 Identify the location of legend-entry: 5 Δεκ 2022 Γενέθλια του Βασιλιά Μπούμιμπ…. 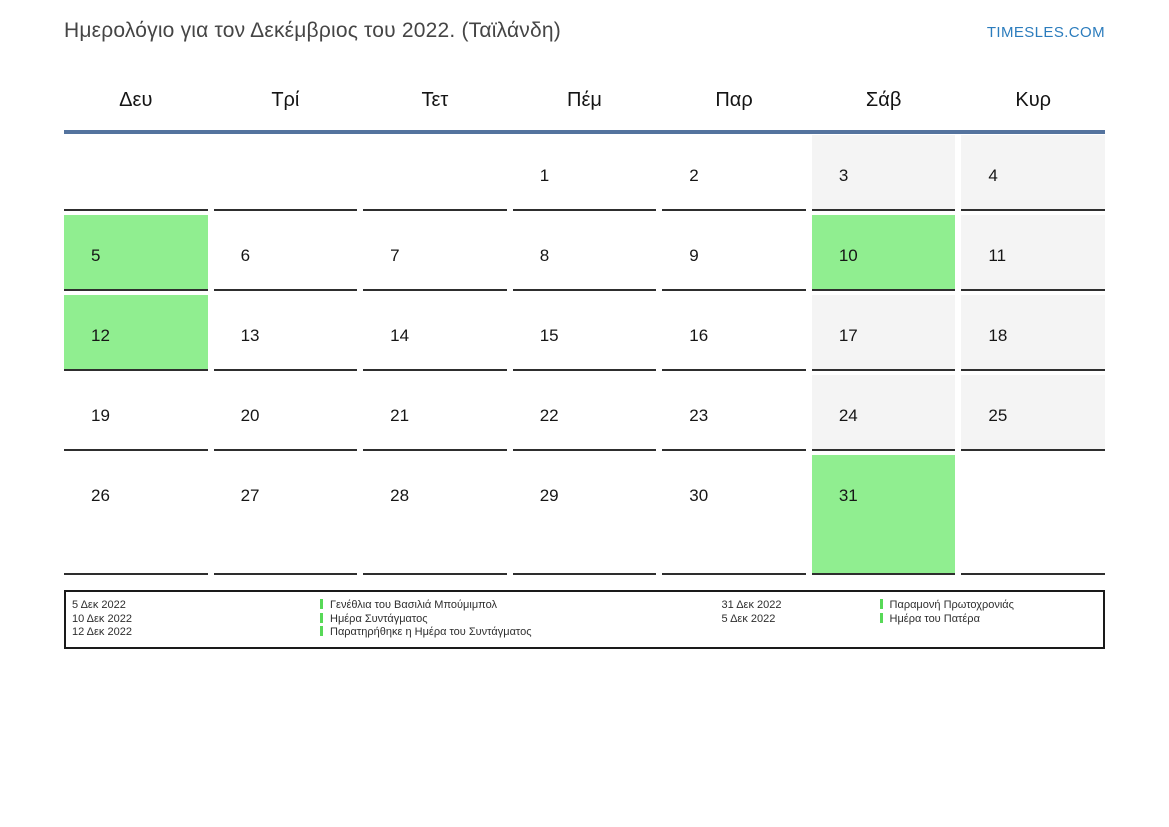
(397, 605).